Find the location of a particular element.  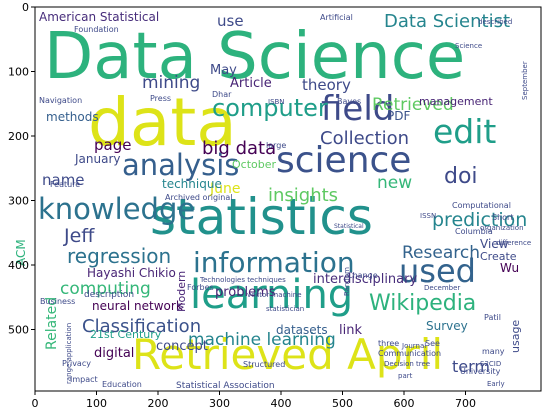

word-cloud-word: Retrieved April is located at coordinates (287, 354).